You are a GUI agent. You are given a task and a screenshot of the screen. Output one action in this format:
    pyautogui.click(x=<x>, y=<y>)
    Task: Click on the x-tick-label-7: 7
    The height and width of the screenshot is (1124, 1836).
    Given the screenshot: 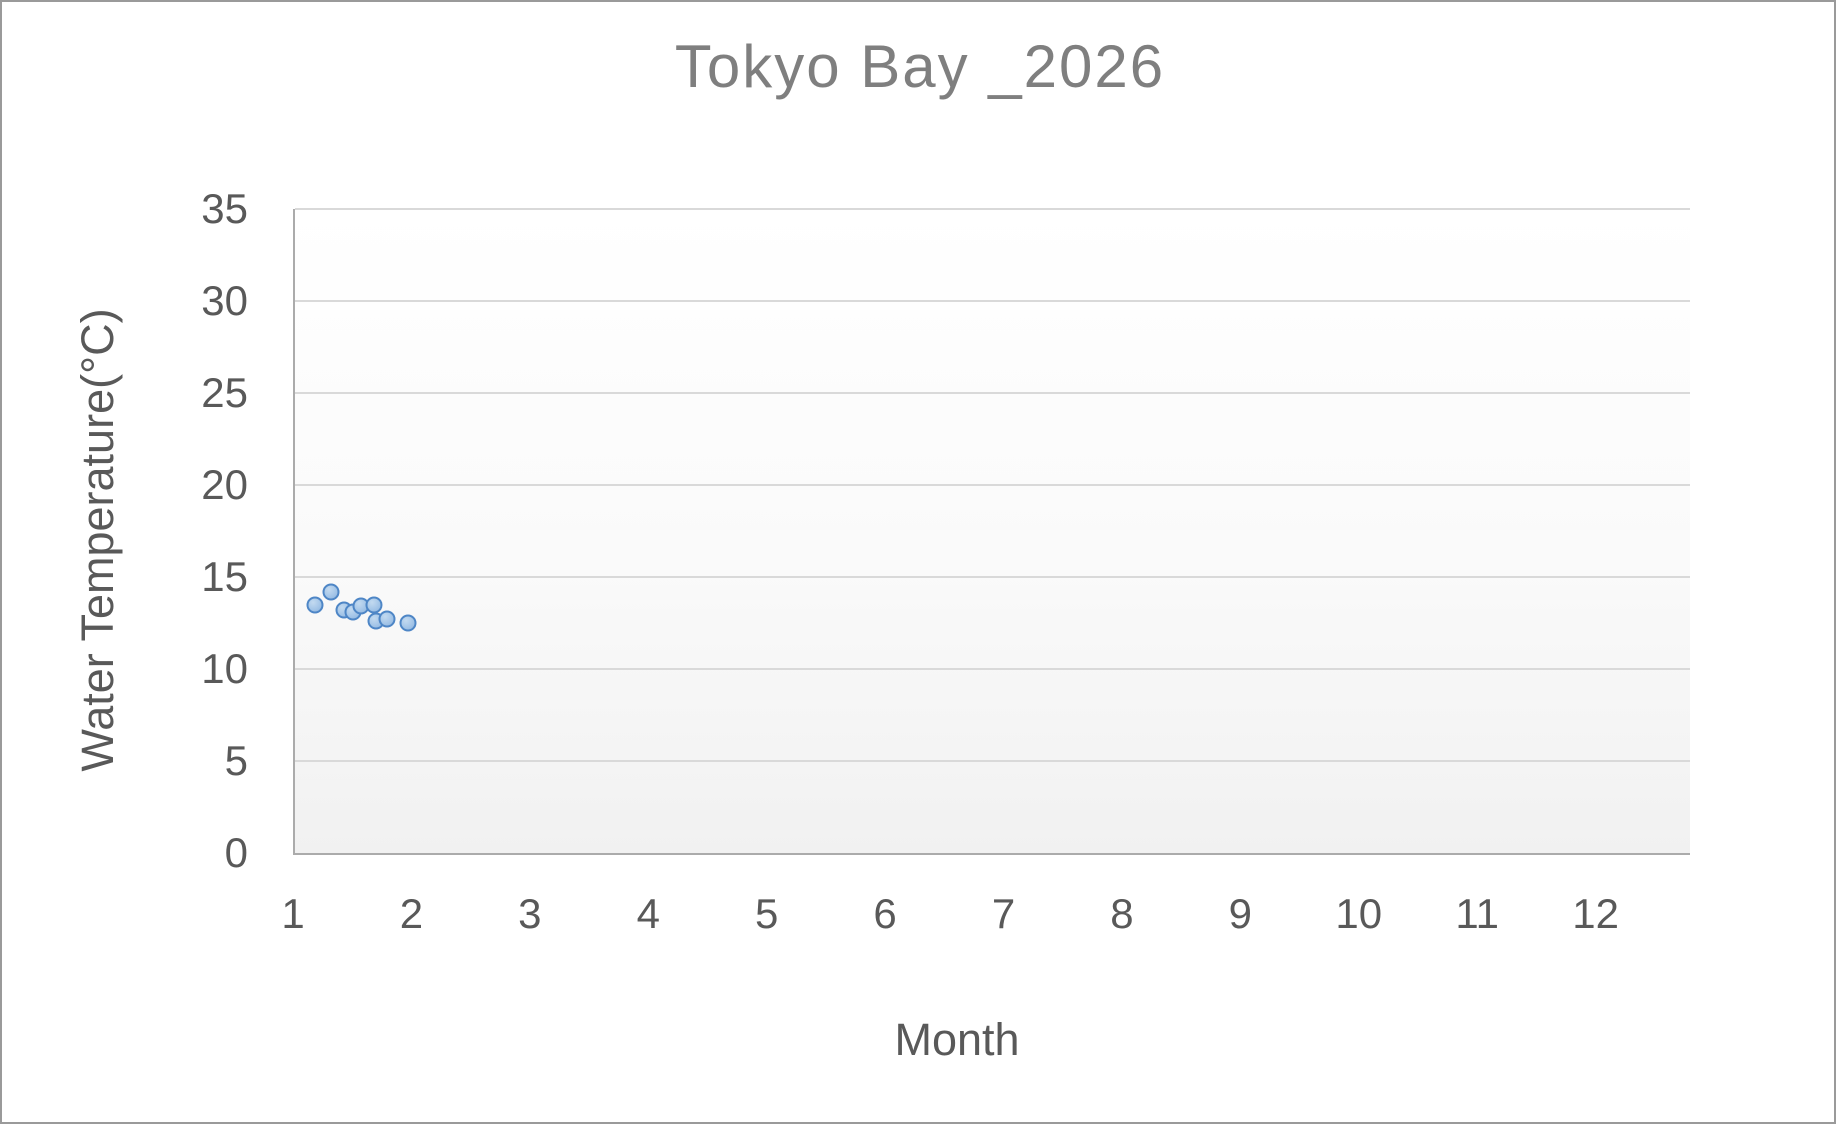 What is the action you would take?
    pyautogui.click(x=1003, y=913)
    